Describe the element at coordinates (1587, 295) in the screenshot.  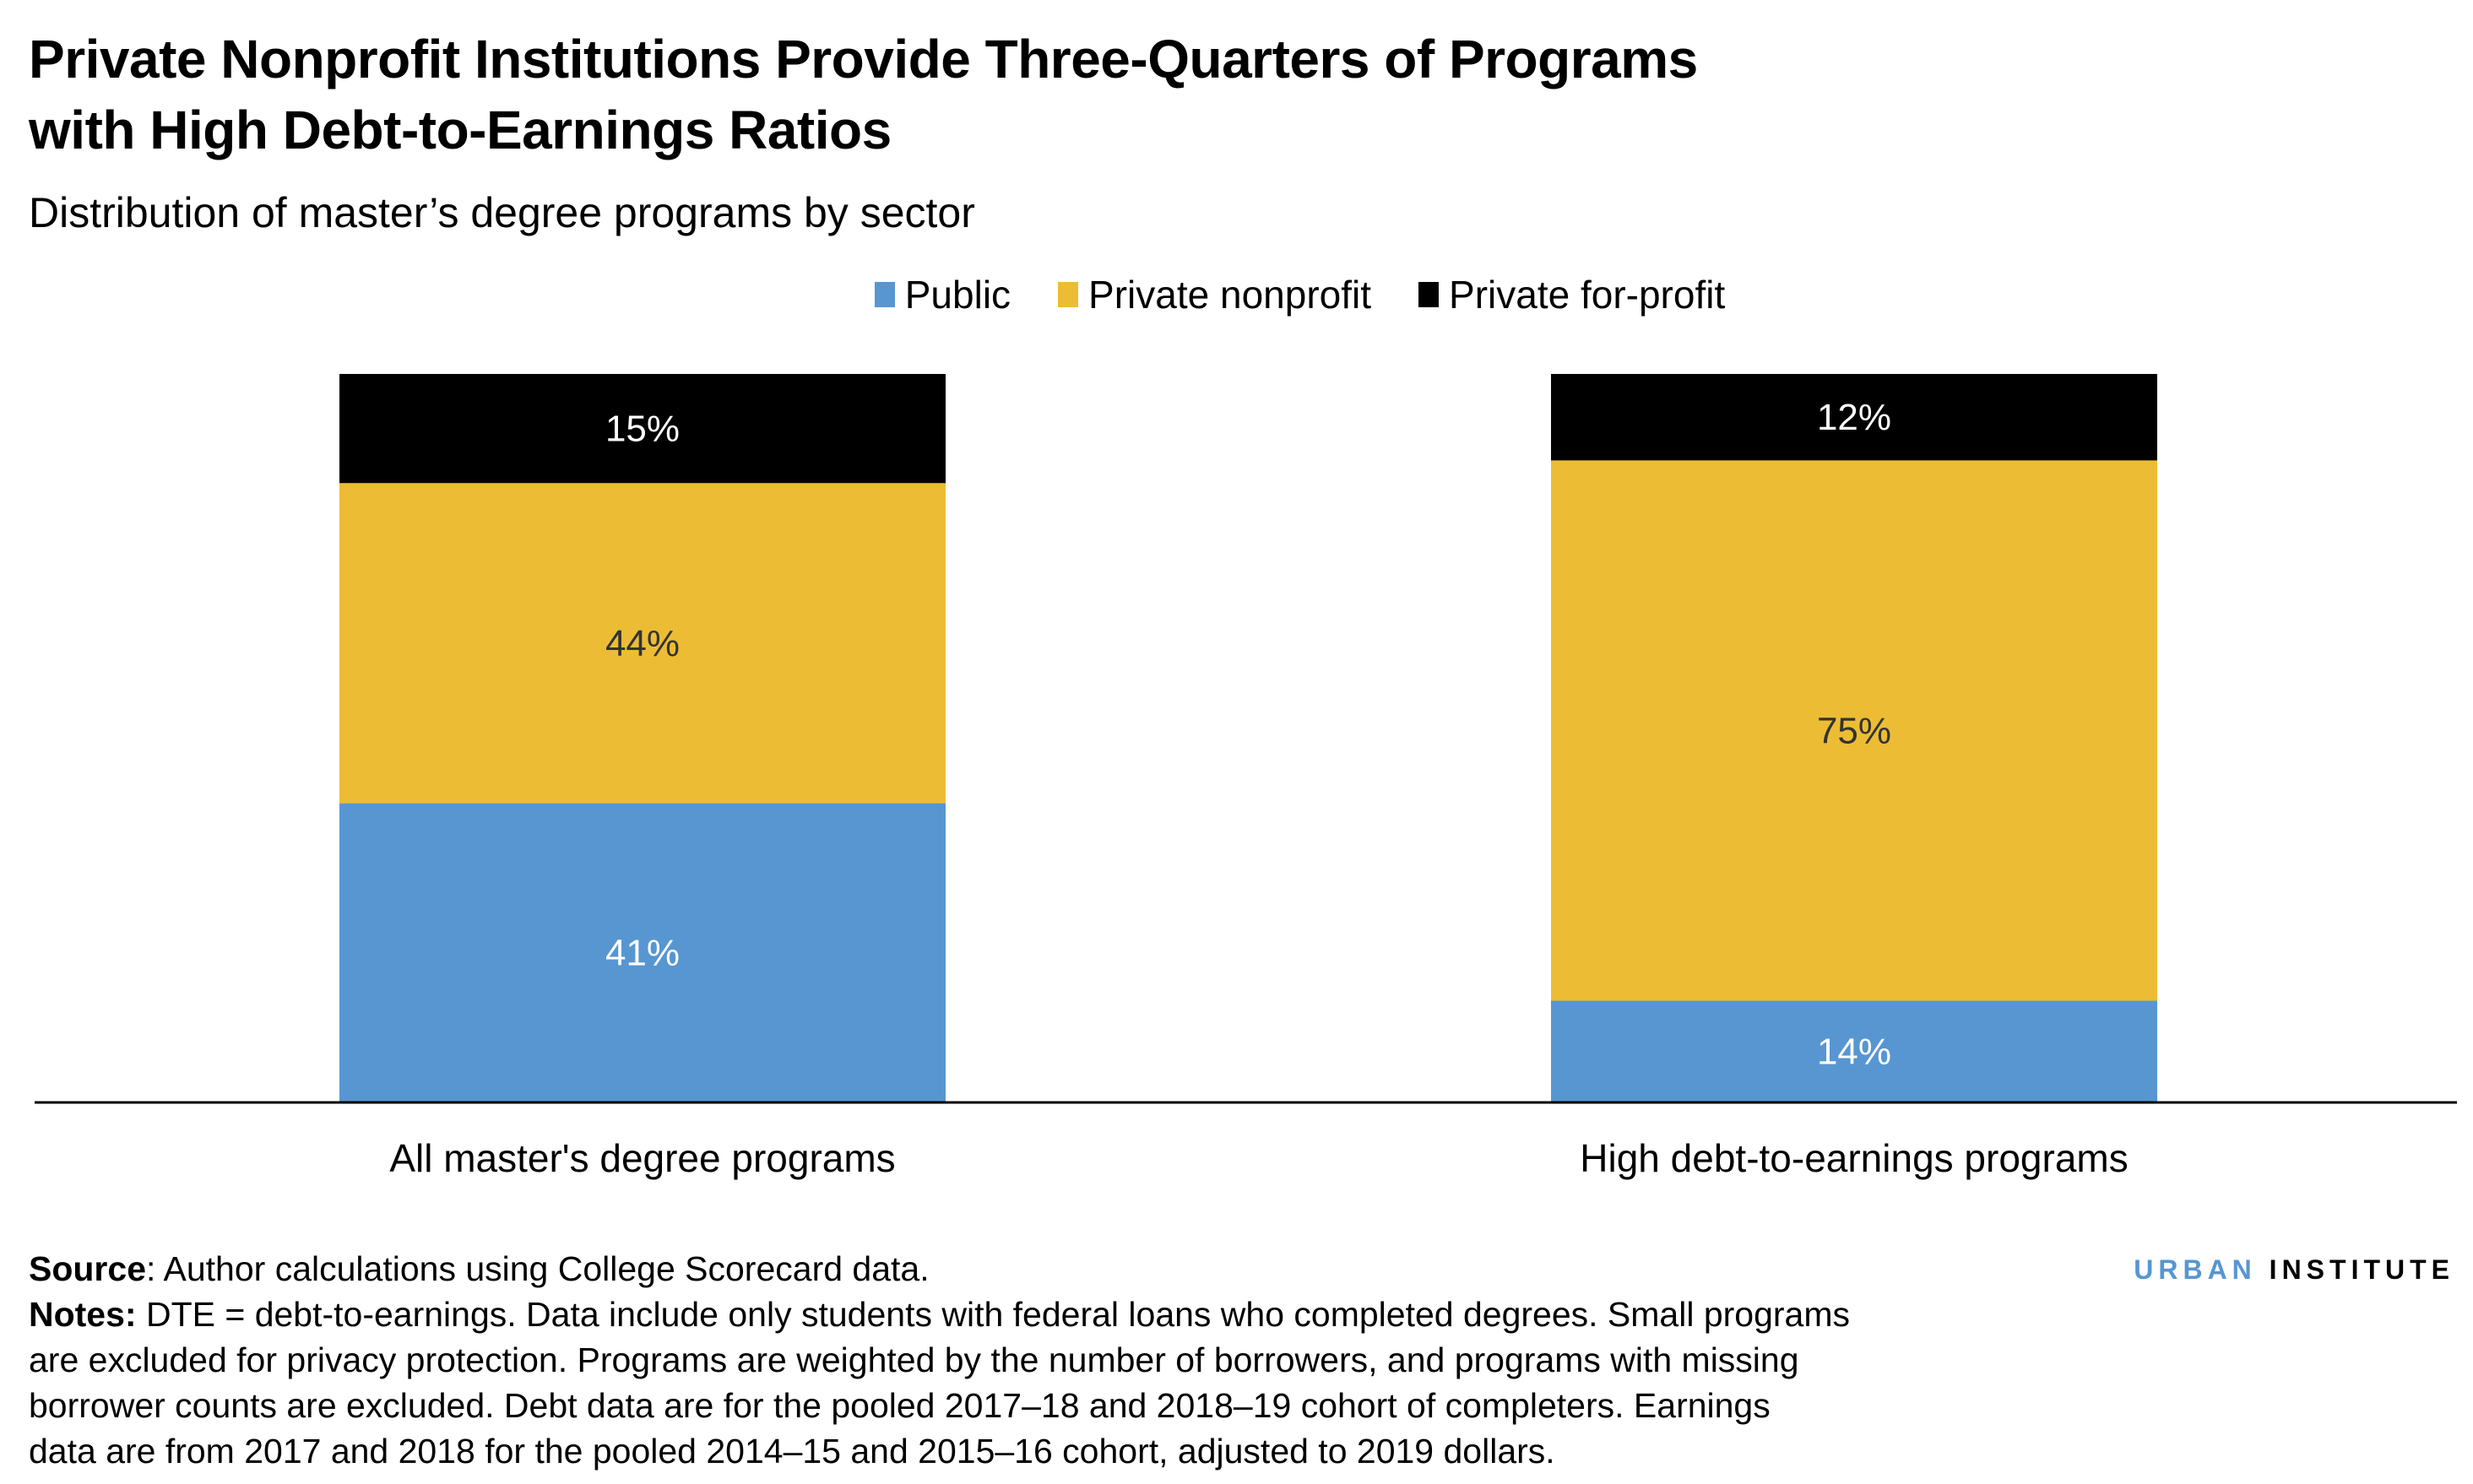
I see `legend-label: Private for-profit` at that location.